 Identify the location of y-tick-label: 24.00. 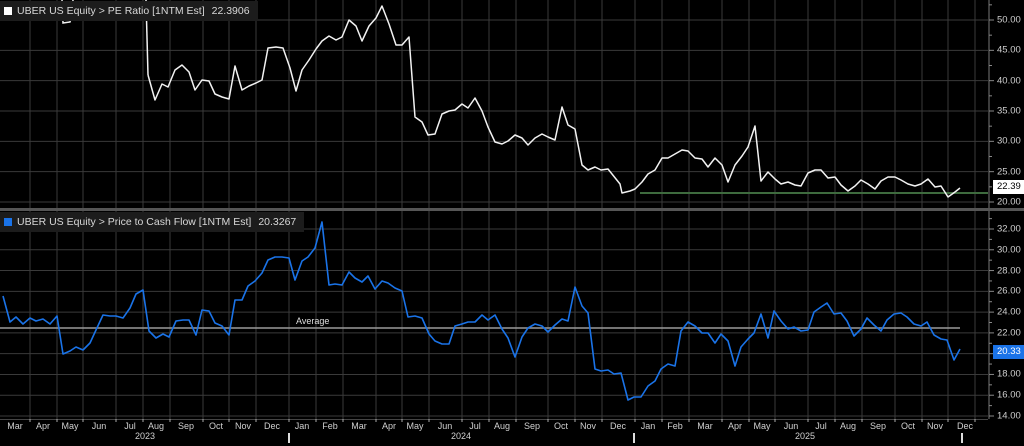
(1009, 312).